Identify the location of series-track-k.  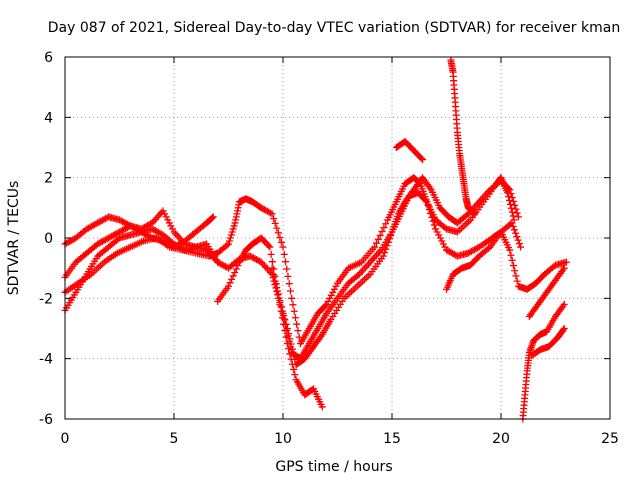
(548, 342).